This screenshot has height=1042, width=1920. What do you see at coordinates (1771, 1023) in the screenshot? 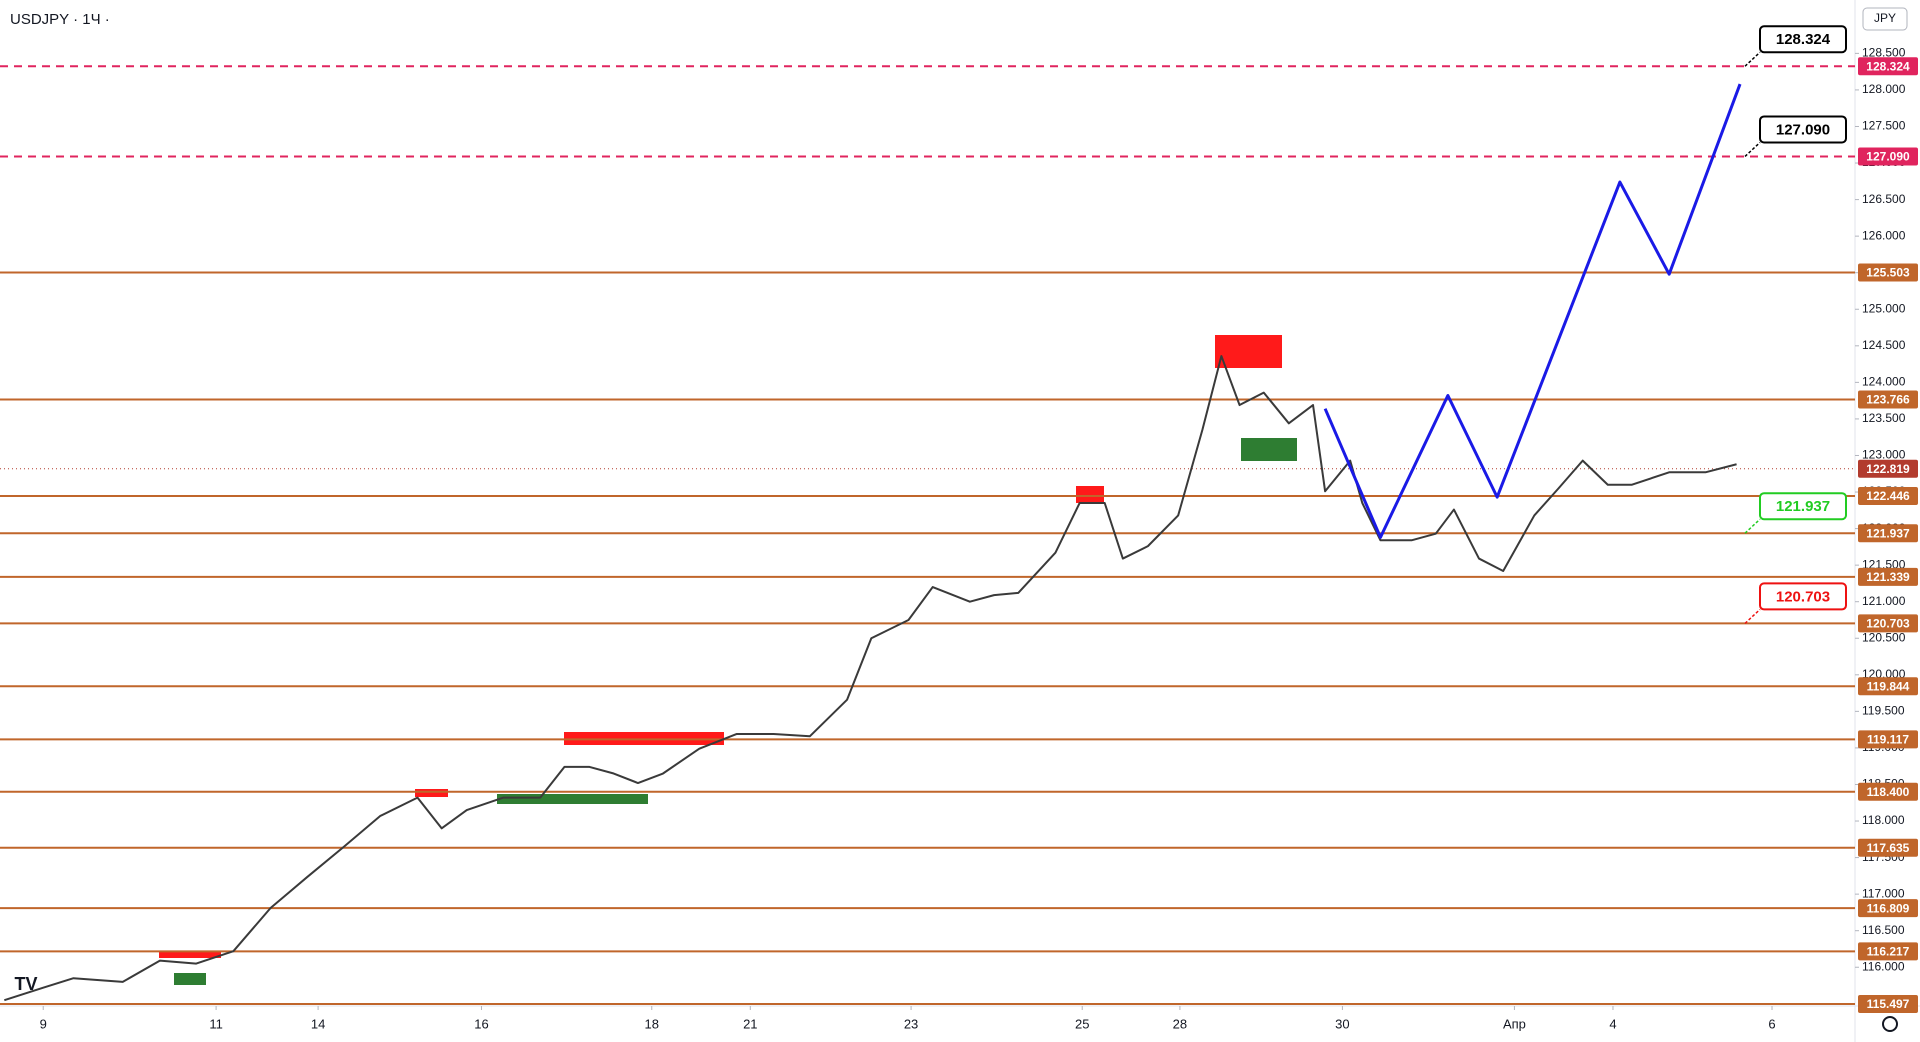
I see `x-tick-label: 6` at bounding box center [1771, 1023].